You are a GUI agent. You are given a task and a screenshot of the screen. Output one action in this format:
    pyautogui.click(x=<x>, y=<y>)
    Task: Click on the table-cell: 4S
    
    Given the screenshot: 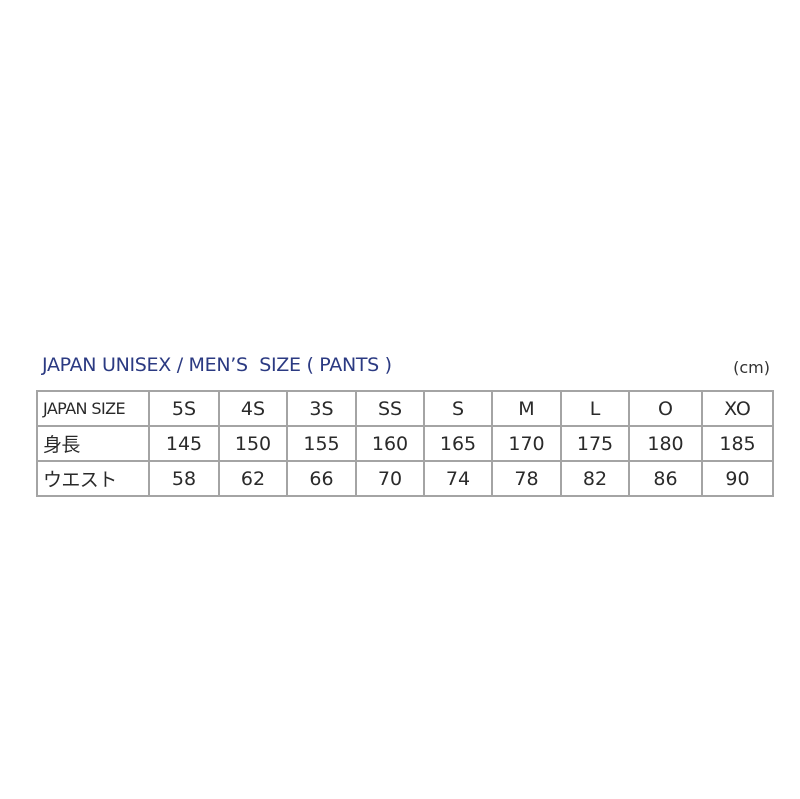 What is the action you would take?
    pyautogui.click(x=253, y=408)
    